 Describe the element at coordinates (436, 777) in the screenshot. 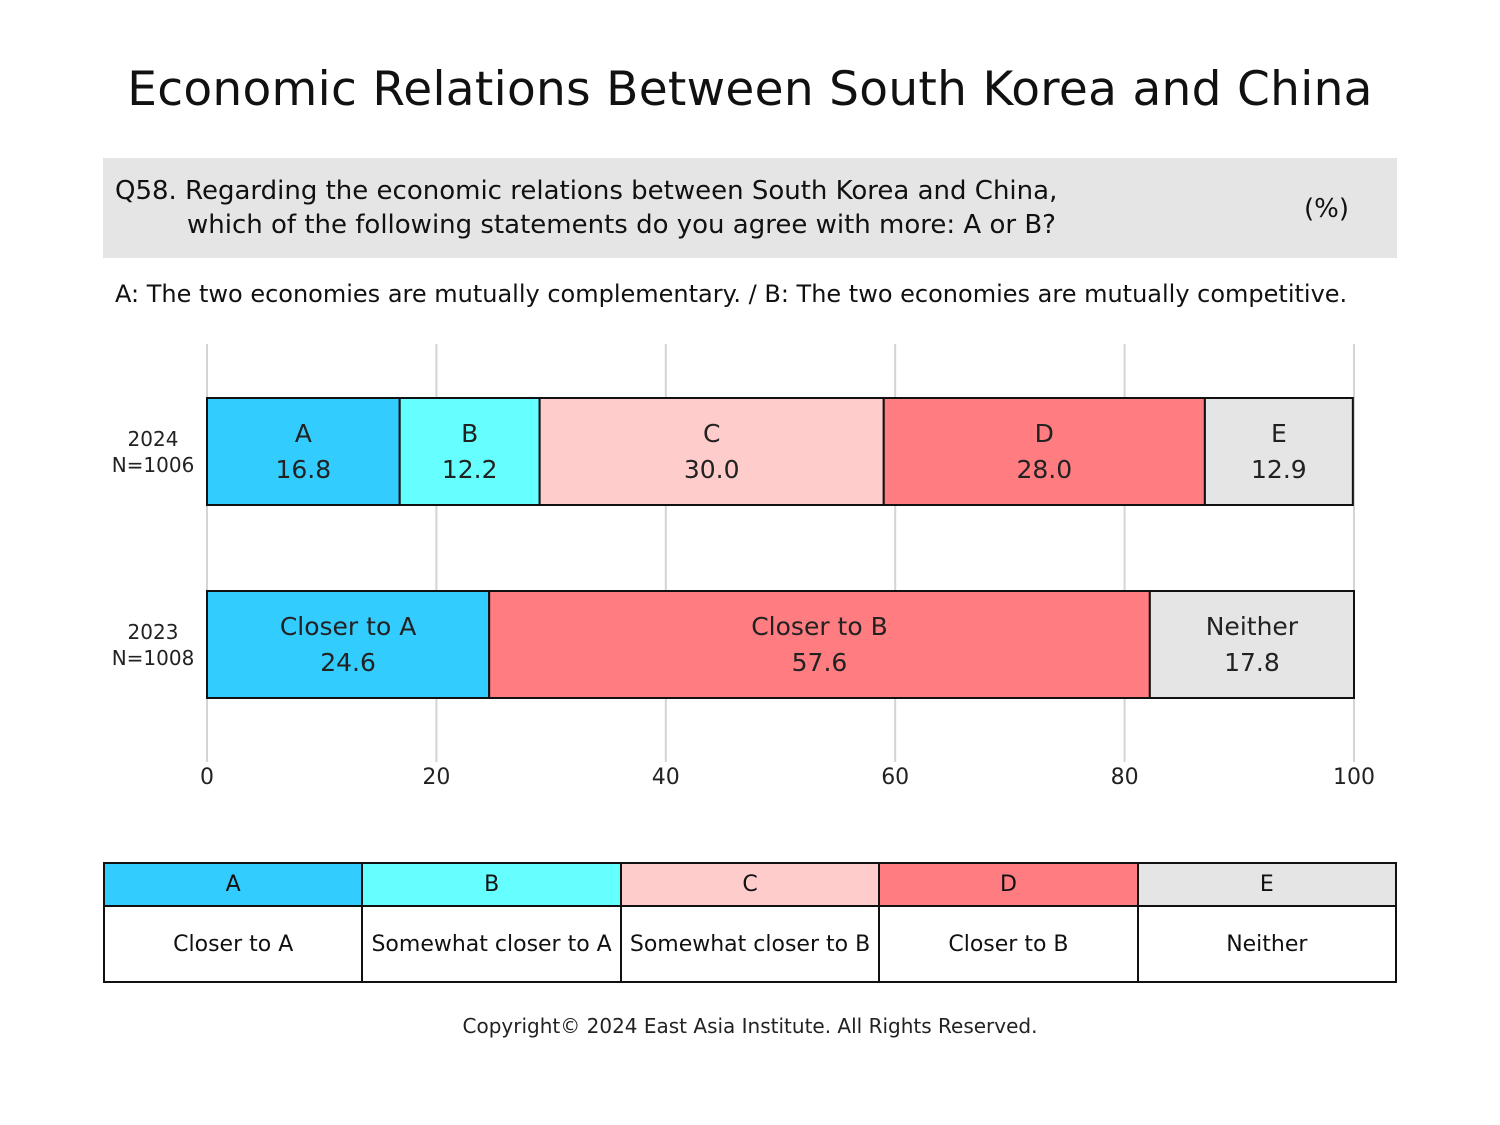

I see `x-tick-label: 20` at that location.